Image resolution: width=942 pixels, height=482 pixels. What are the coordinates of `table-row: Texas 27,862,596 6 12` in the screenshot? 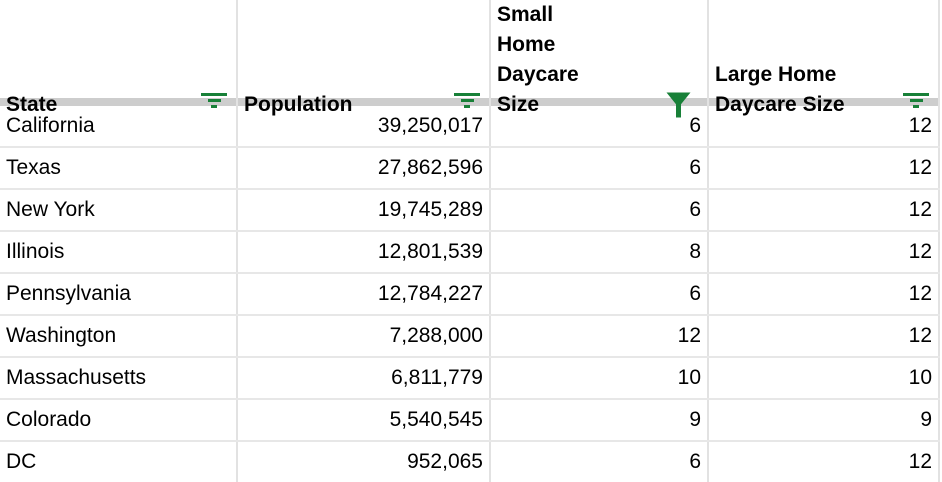 It's located at (470, 169).